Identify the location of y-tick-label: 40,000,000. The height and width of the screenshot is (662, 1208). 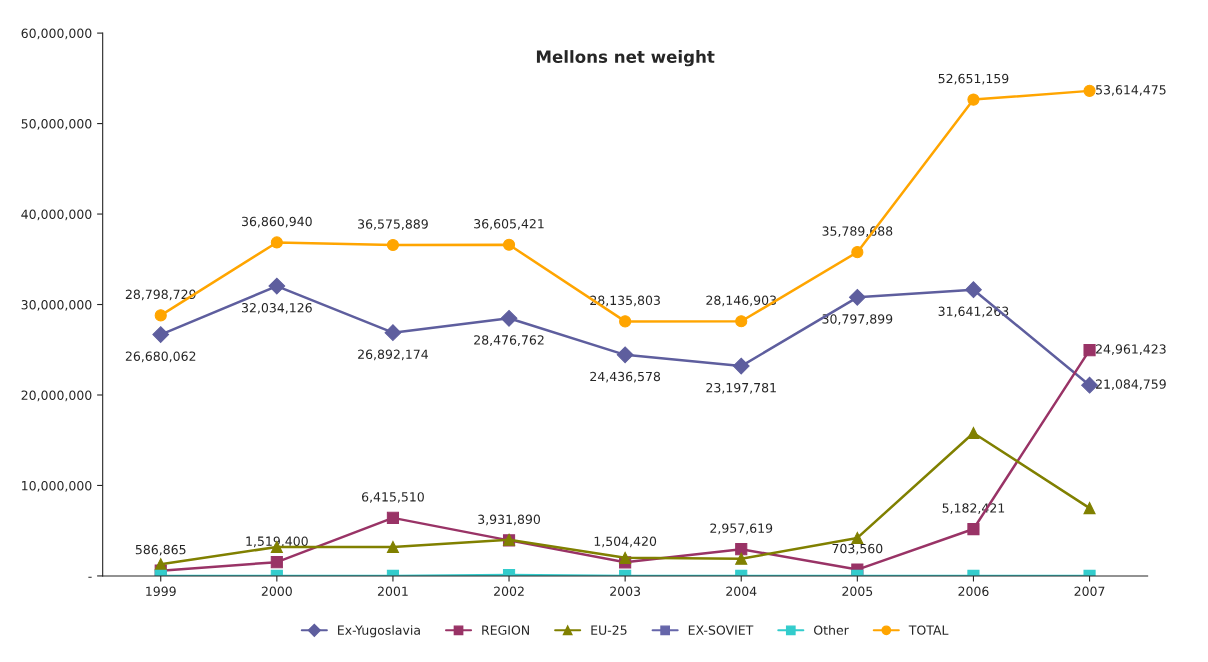
(56, 215).